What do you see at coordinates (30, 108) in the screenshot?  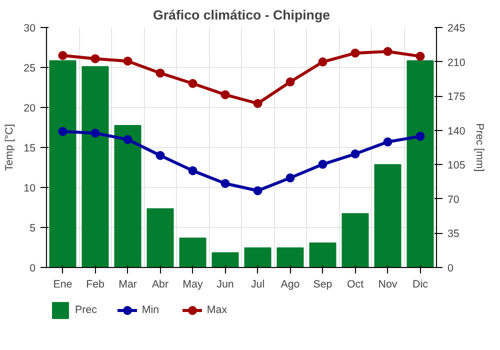 I see `y-tick-label: 20` at bounding box center [30, 108].